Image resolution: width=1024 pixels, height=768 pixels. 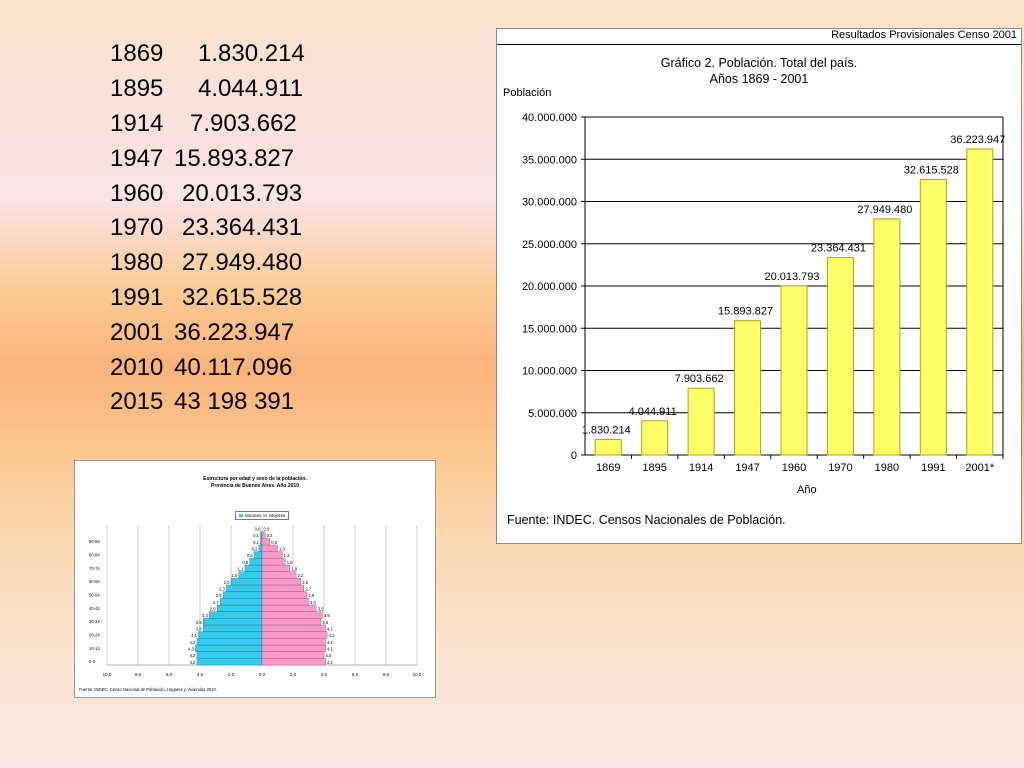 What do you see at coordinates (234, 158) in the screenshot?
I see `population-value: 15.893.827` at bounding box center [234, 158].